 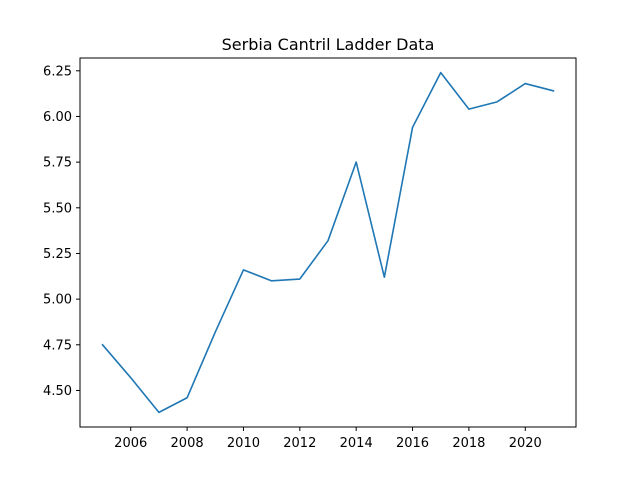 I want to click on y-axis-ticks: 4.50 4.75 5.00 5.25 5.50 5.75 6.00 6.25, so click(x=61, y=231).